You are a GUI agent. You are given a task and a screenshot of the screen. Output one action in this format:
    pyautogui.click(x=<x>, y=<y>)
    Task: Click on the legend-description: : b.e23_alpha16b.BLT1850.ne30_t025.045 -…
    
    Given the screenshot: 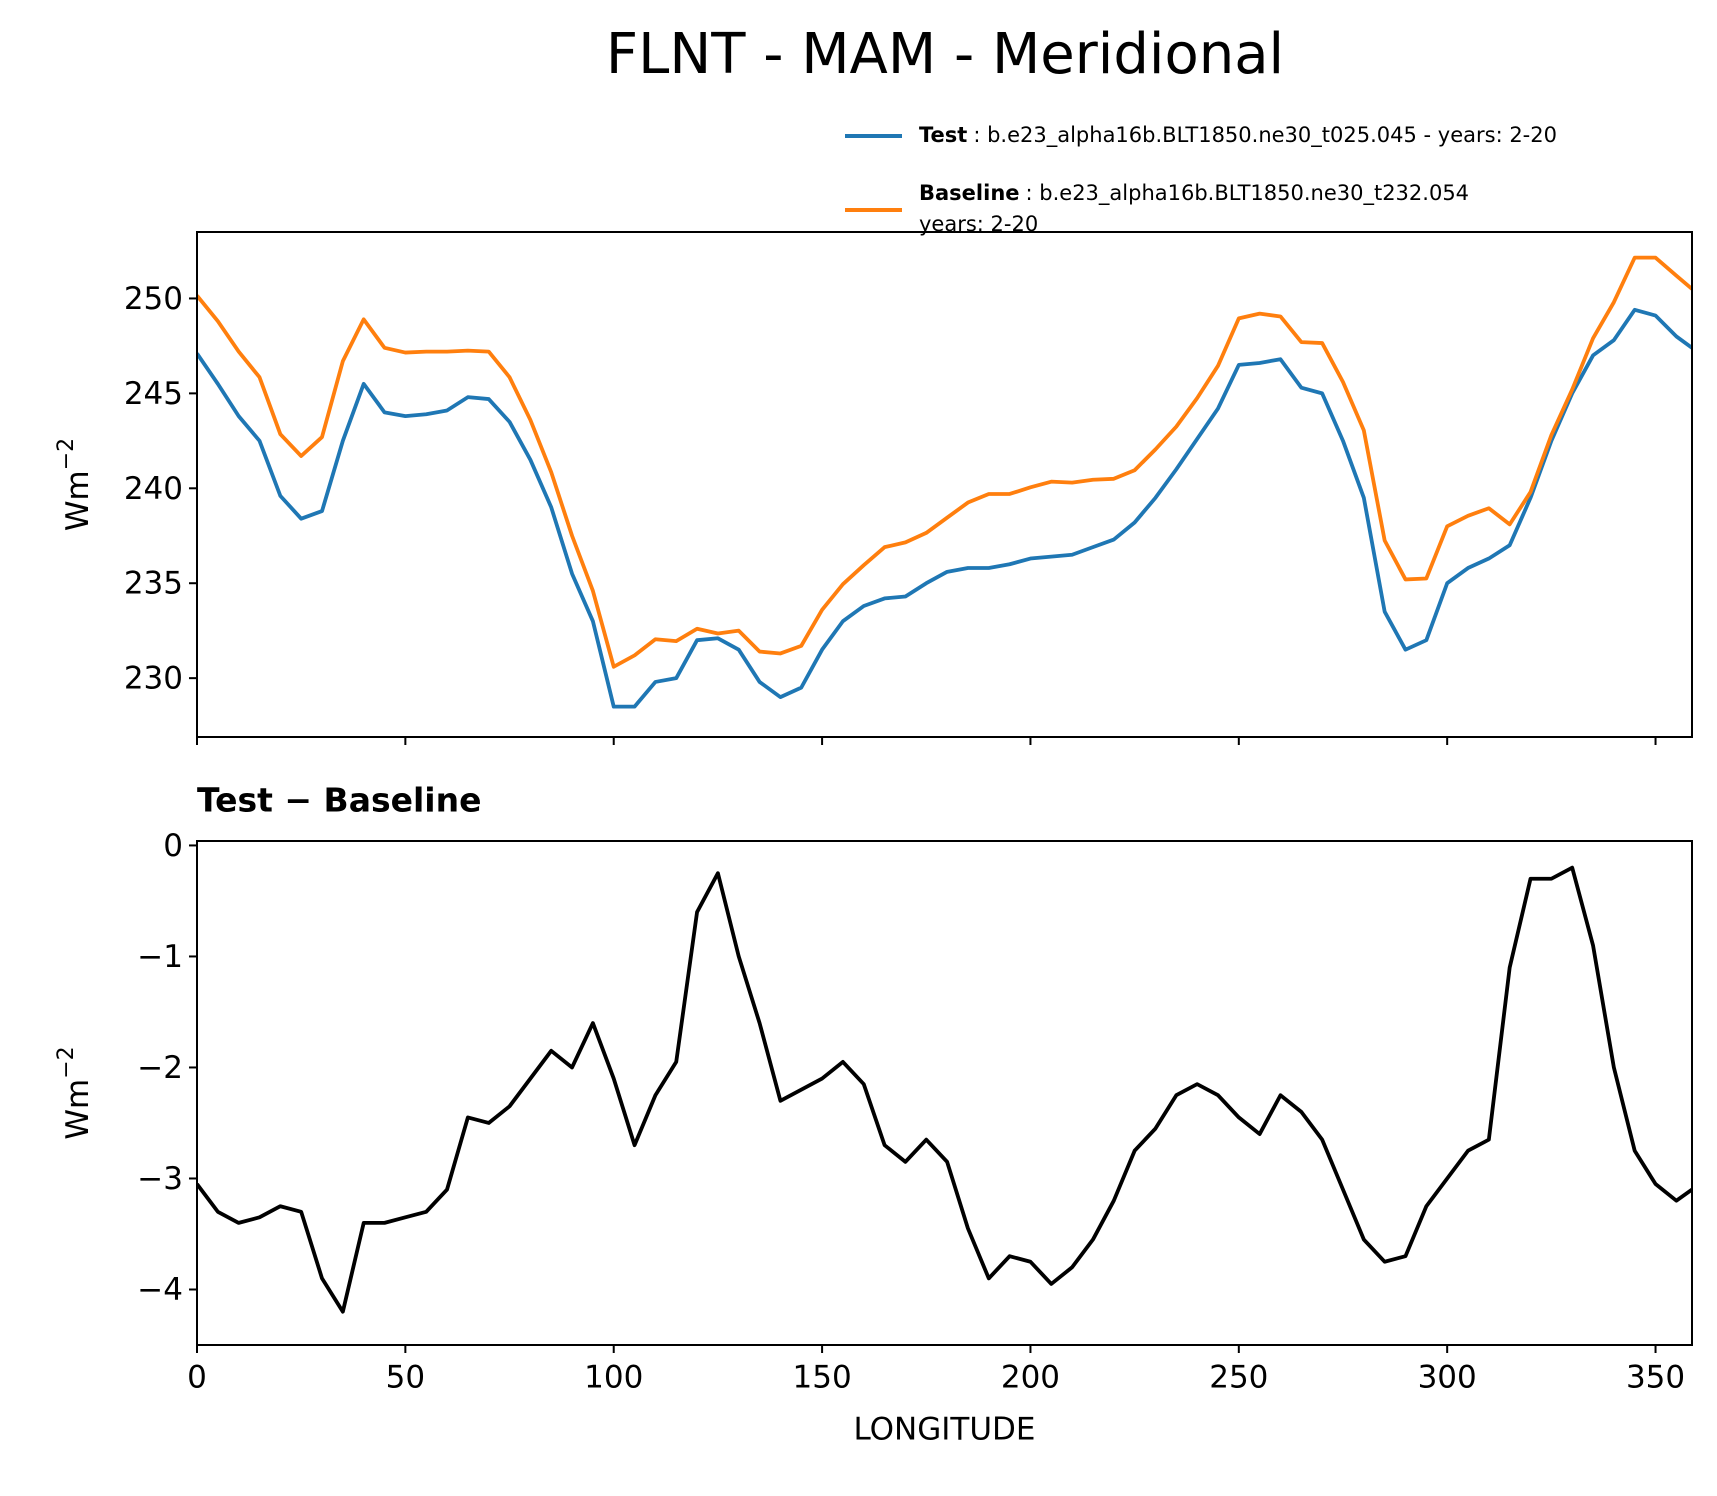 What is the action you would take?
    pyautogui.click(x=1265, y=135)
    